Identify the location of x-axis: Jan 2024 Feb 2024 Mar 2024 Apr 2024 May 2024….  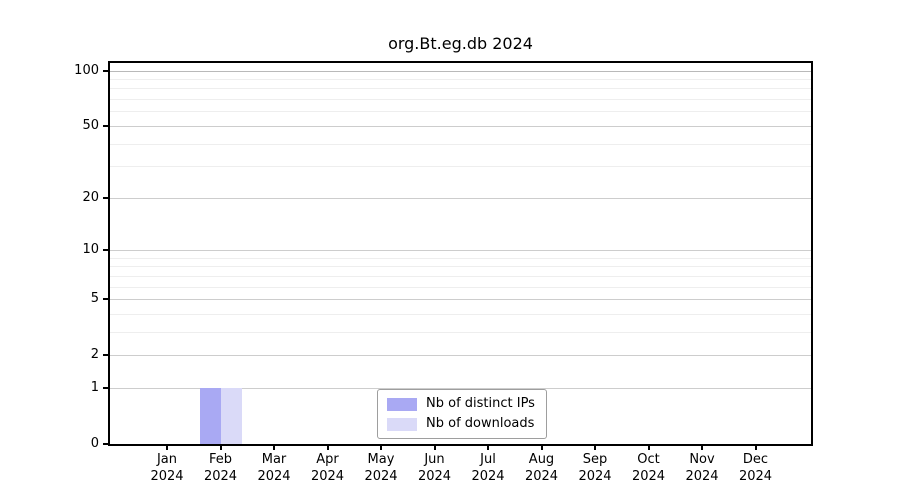
(460, 472).